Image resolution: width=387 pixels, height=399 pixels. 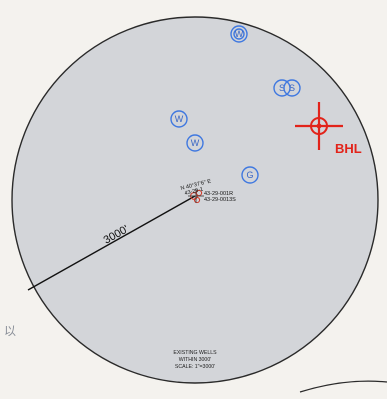 I want to click on margin-mark: 以, so click(x=10, y=331).